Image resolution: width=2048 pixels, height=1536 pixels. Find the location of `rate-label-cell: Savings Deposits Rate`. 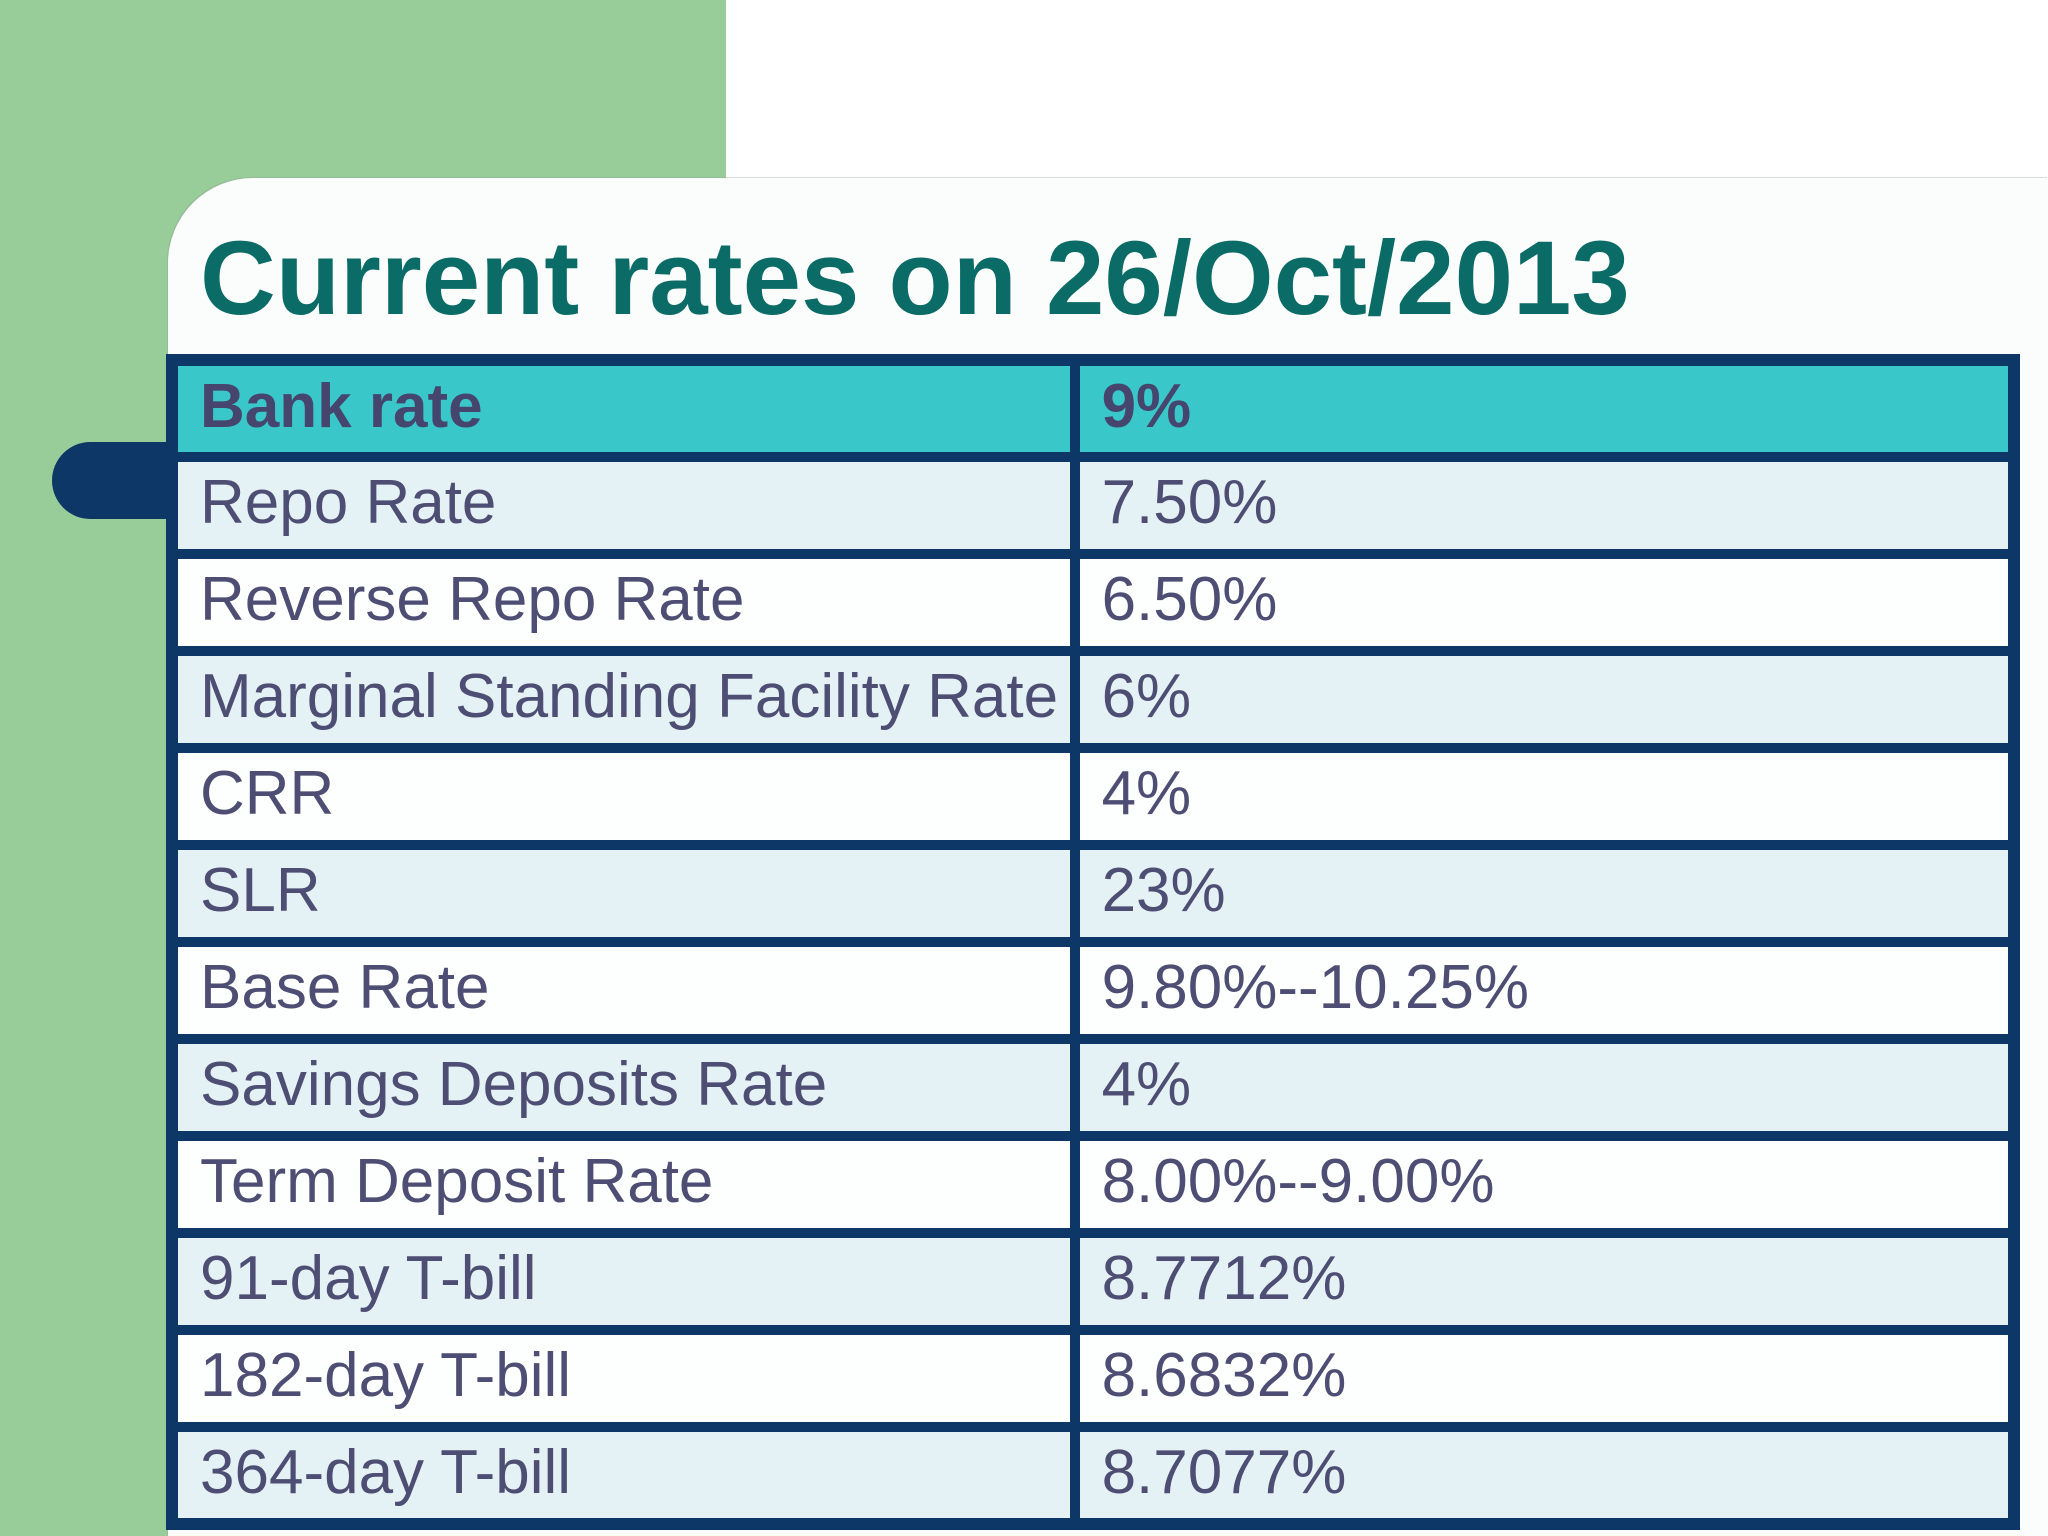

rate-label-cell: Savings Deposits Rate is located at coordinates (623, 1087).